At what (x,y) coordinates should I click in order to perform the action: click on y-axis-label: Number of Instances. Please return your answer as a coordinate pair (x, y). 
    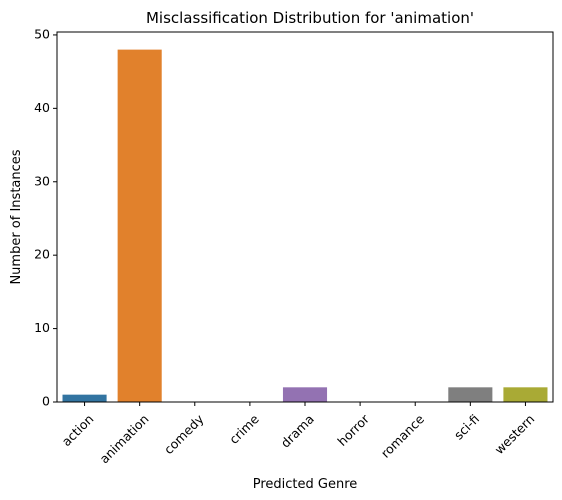
    Looking at the image, I should click on (16, 216).